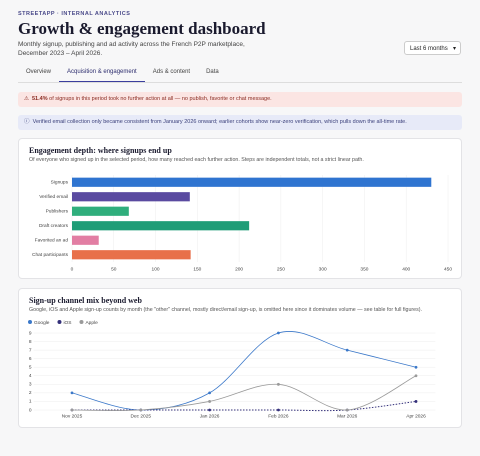  Describe the element at coordinates (448, 269) in the screenshot. I see `x-tick-label: 450` at that location.